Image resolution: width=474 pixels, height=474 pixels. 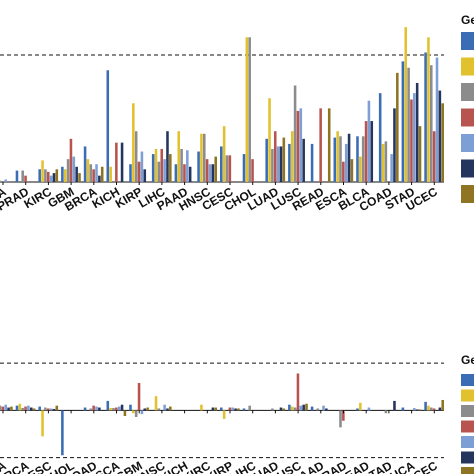 I want to click on bar-hnsc-s7, so click(x=215, y=169).